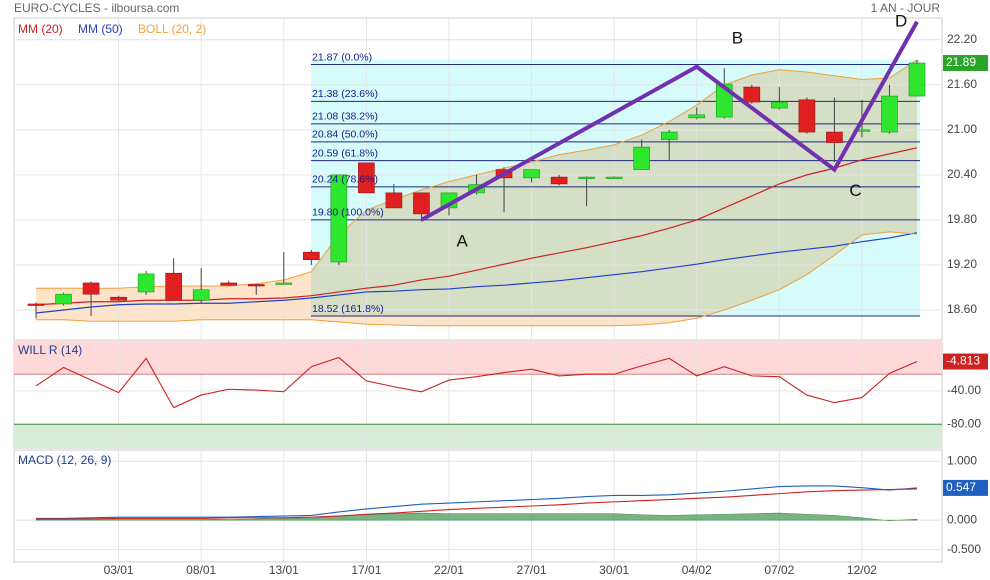 The image size is (990, 580). I want to click on chart-title: EURO-CYCLES - ilboursa.com, so click(96, 8).